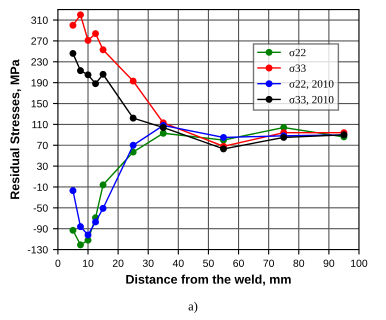  I want to click on y-tick-label: 110, so click(40, 124).